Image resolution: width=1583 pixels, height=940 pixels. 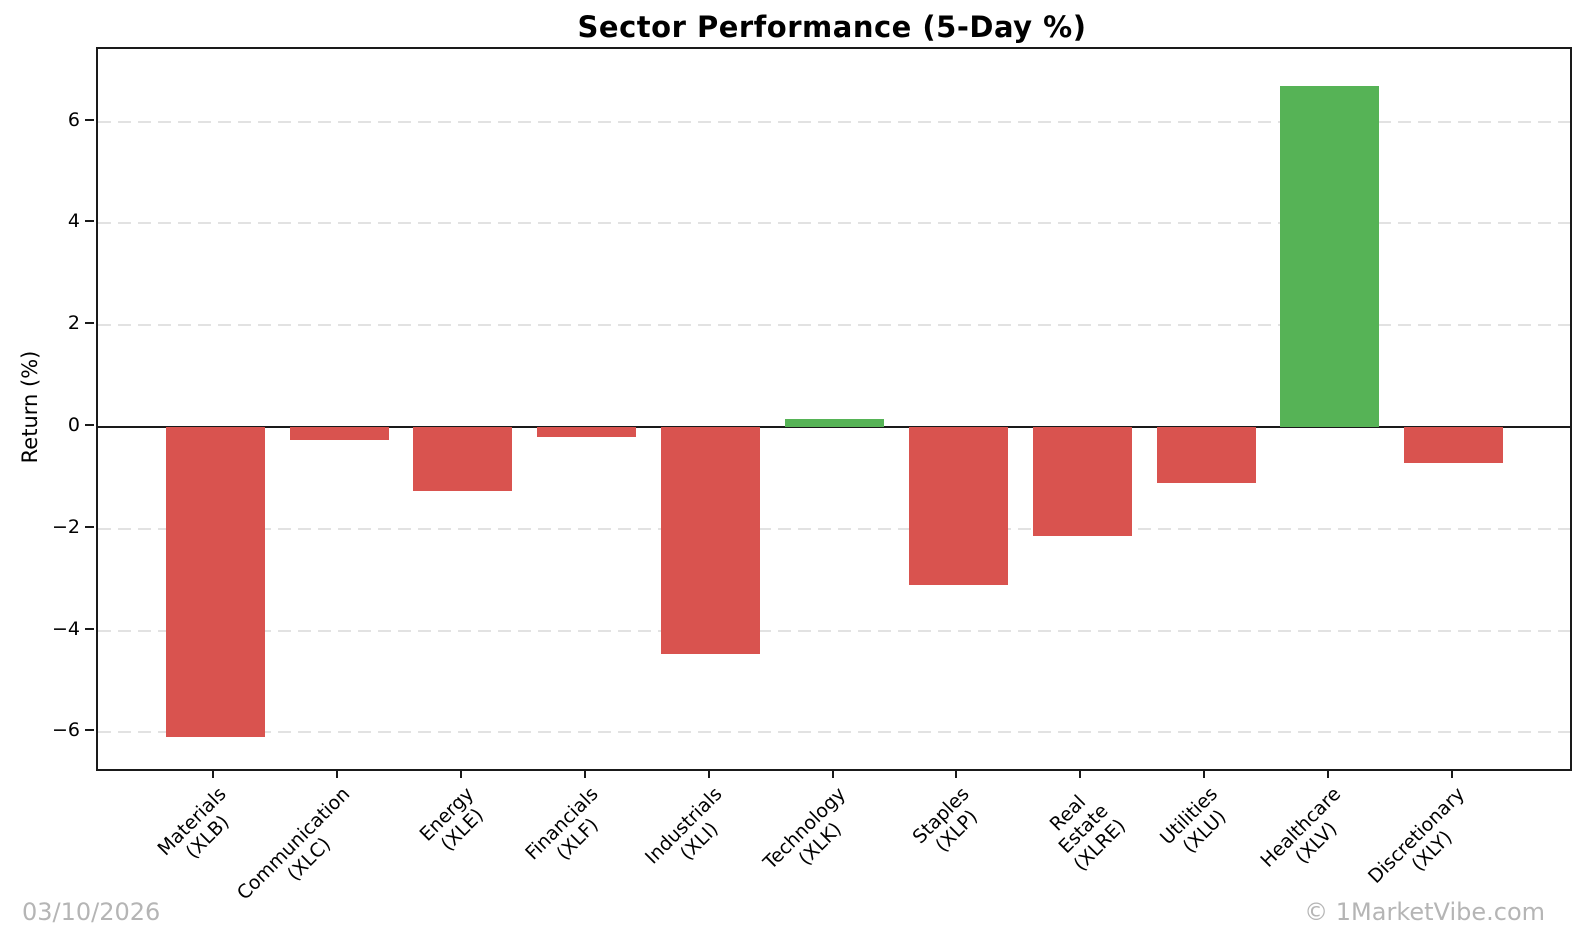 I want to click on x-tick-label-text: Energy (XLE), so click(x=452, y=819).